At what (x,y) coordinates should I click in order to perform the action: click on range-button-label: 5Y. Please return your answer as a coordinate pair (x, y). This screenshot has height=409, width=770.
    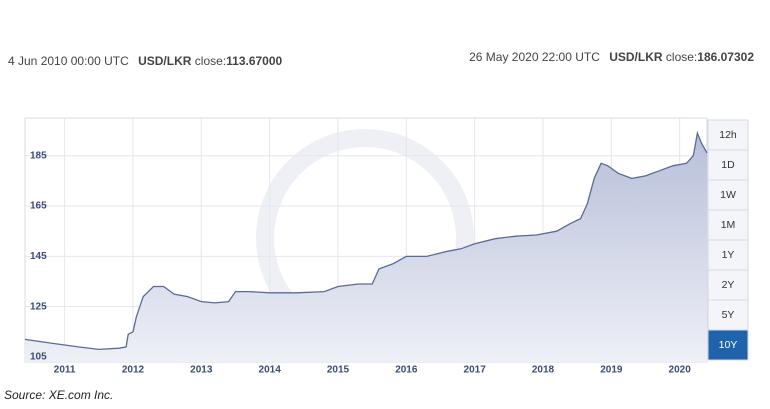
    Looking at the image, I should click on (728, 315).